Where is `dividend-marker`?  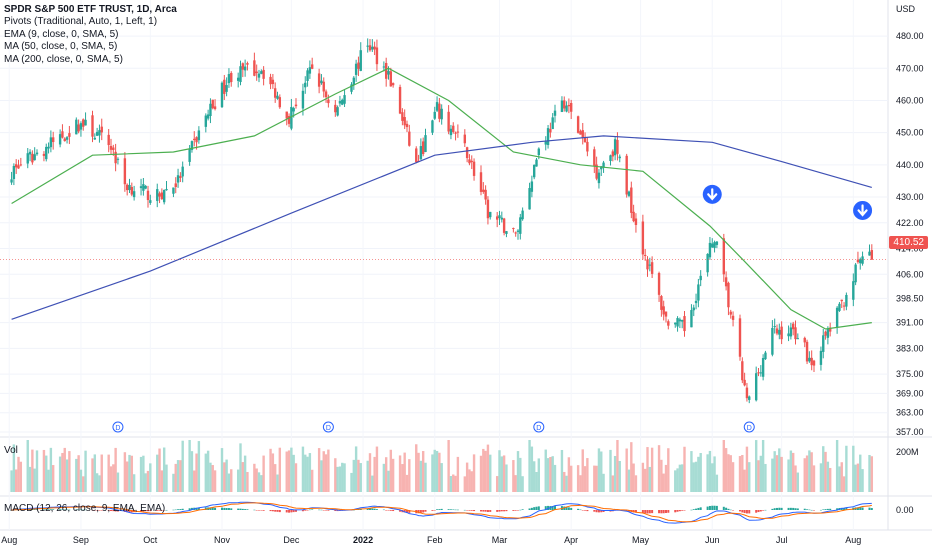
dividend-marker is located at coordinates (539, 427).